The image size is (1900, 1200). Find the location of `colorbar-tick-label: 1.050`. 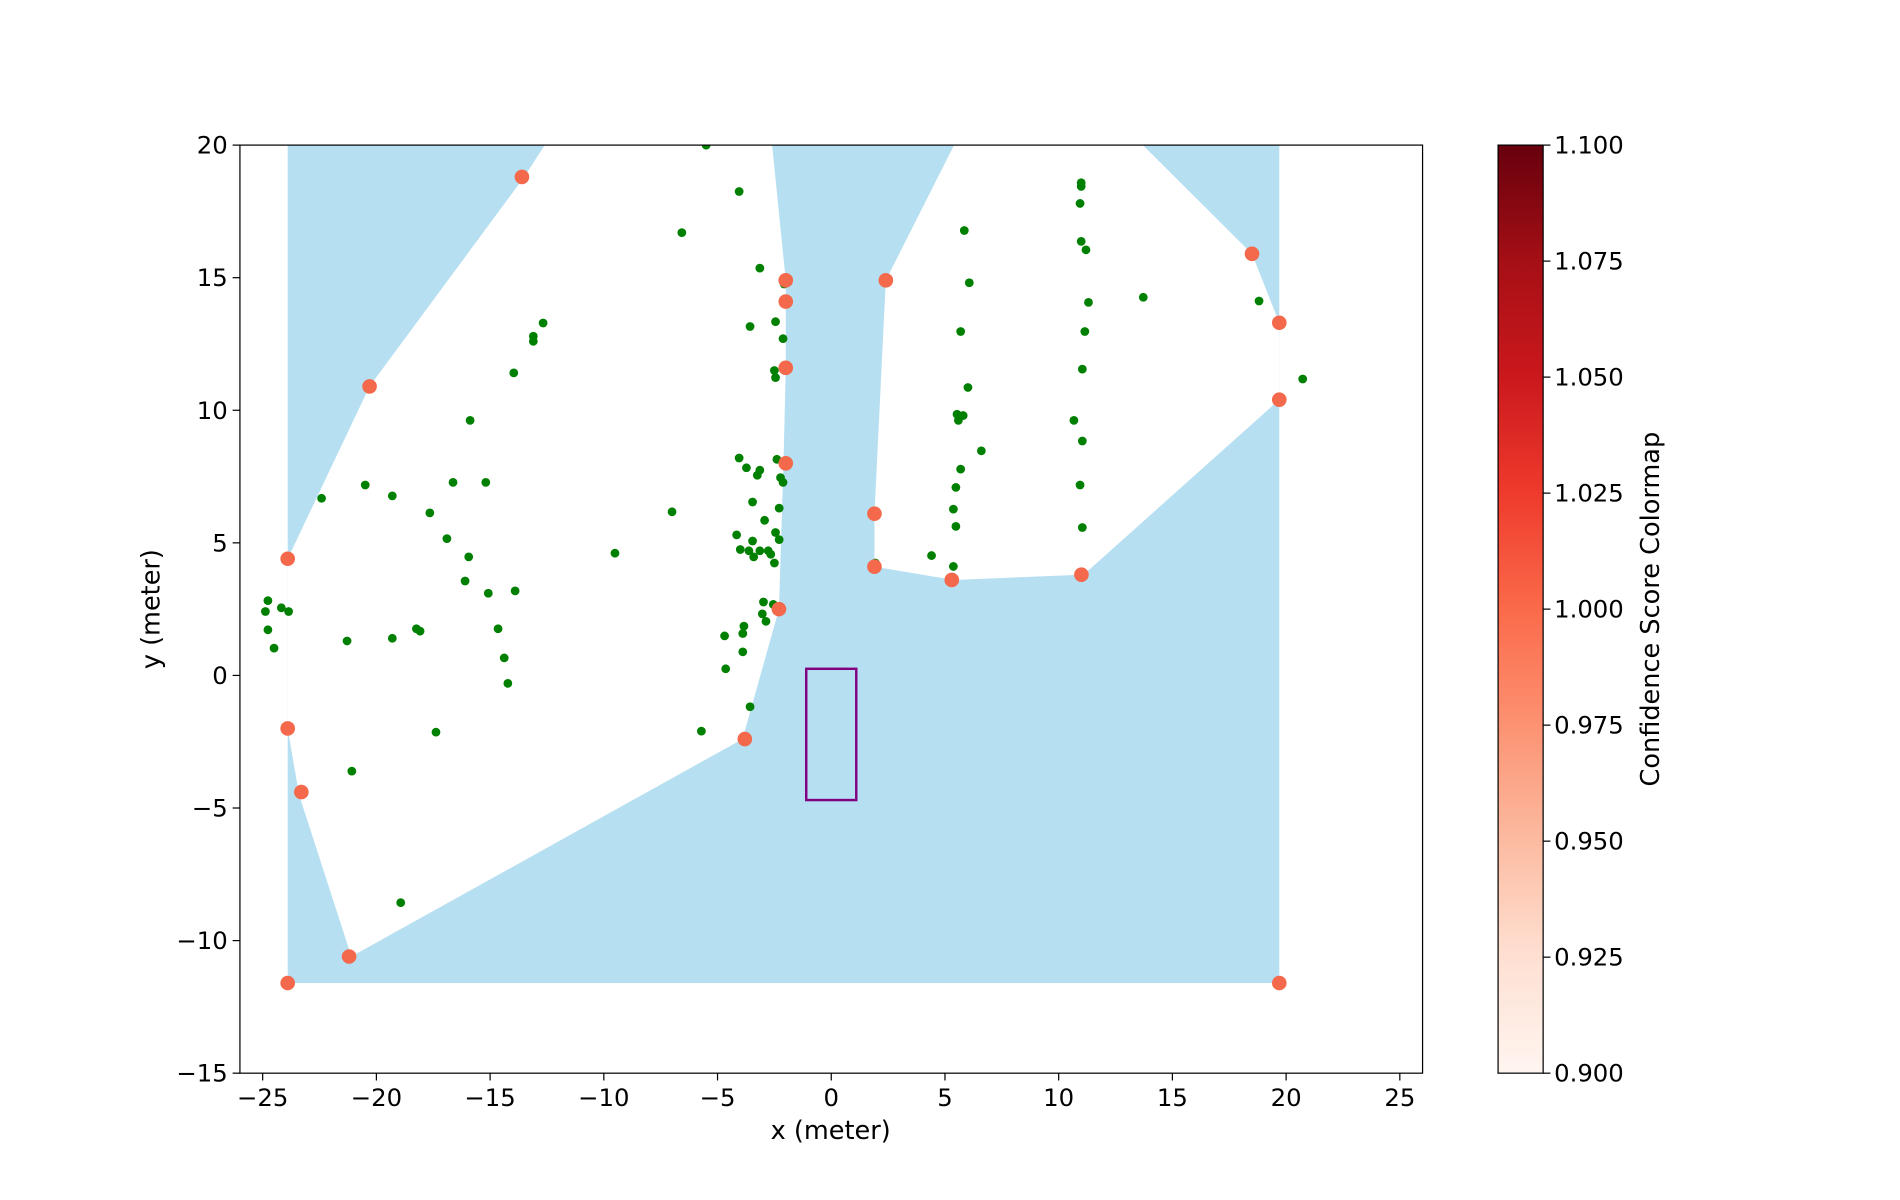

colorbar-tick-label: 1.050 is located at coordinates (1589, 377).